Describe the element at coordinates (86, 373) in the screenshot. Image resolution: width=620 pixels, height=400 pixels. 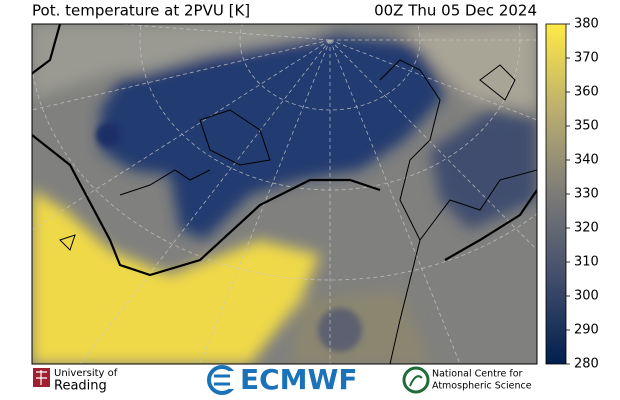
I see `reading-line1: University of` at that location.